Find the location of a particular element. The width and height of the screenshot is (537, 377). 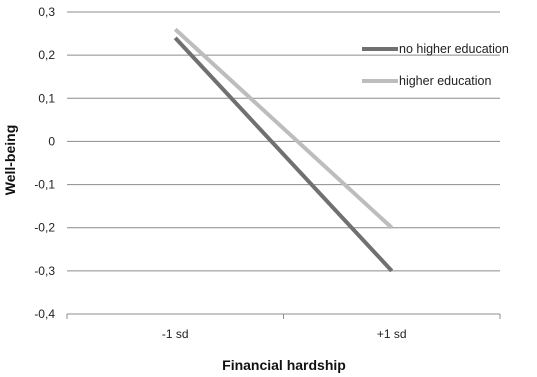

y-tick-label: 0 is located at coordinates (51, 141).